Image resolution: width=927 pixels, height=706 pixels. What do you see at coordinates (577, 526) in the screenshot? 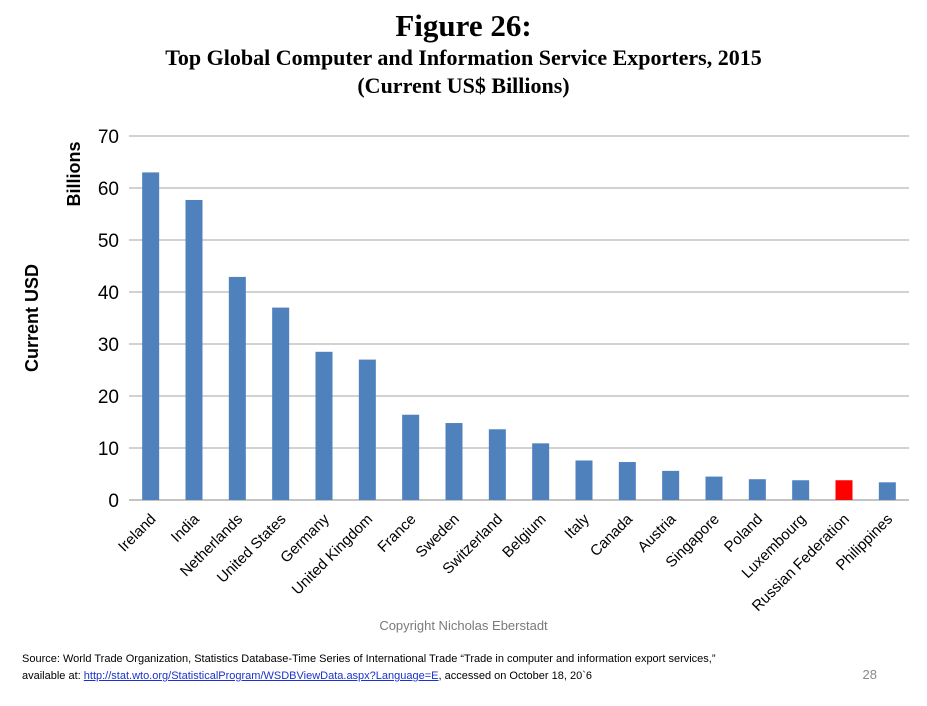
I see `x-tick-label: Italy` at bounding box center [577, 526].